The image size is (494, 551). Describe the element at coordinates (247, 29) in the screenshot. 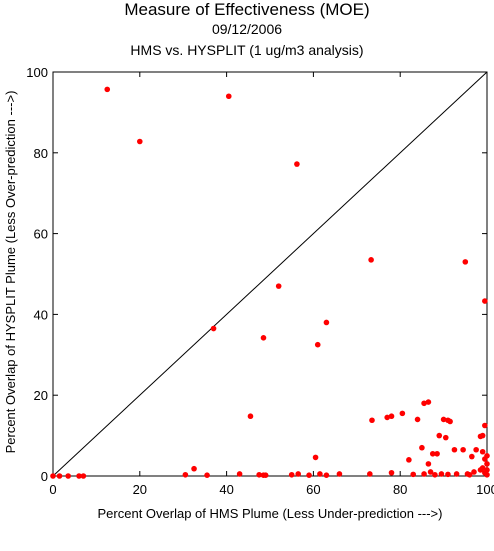

I see `chart-date: 09/12/2006` at that location.